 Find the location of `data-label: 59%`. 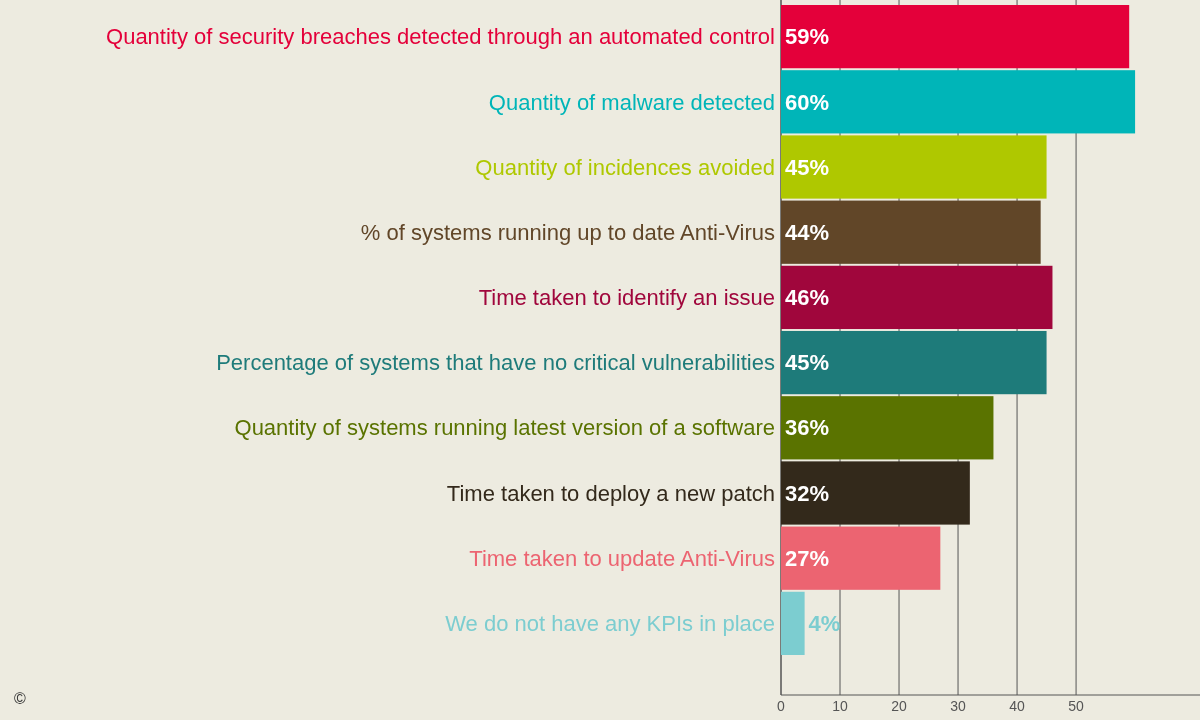

data-label: 59% is located at coordinates (807, 37).